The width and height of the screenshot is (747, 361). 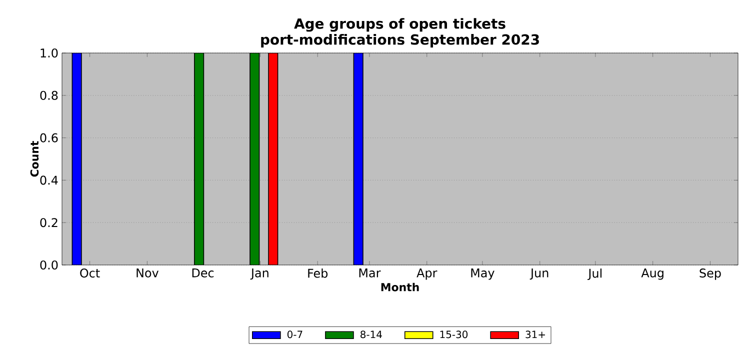 I want to click on chart-title: Age groups of open tickets port-modifications September 2023, so click(x=400, y=33).